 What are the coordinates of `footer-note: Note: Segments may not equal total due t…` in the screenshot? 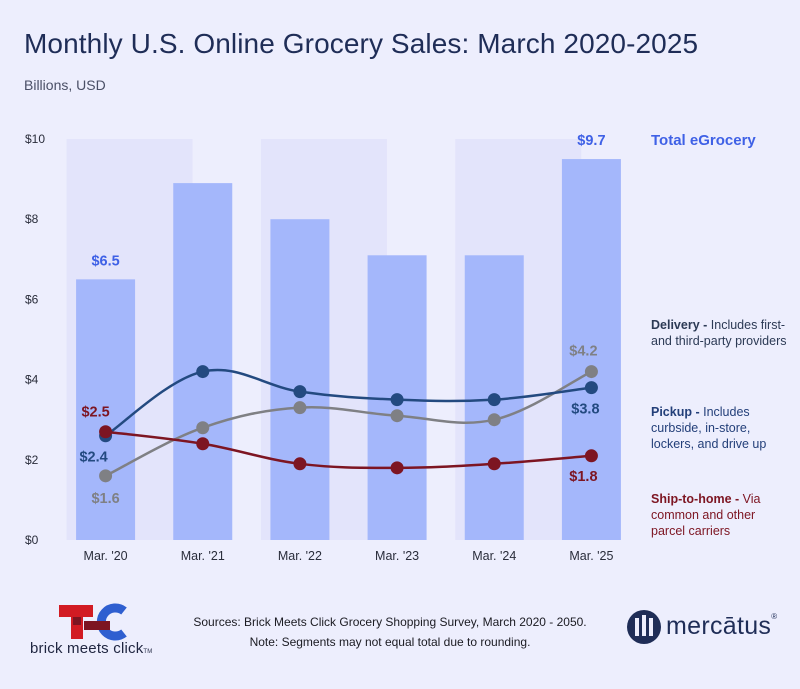 It's located at (390, 642).